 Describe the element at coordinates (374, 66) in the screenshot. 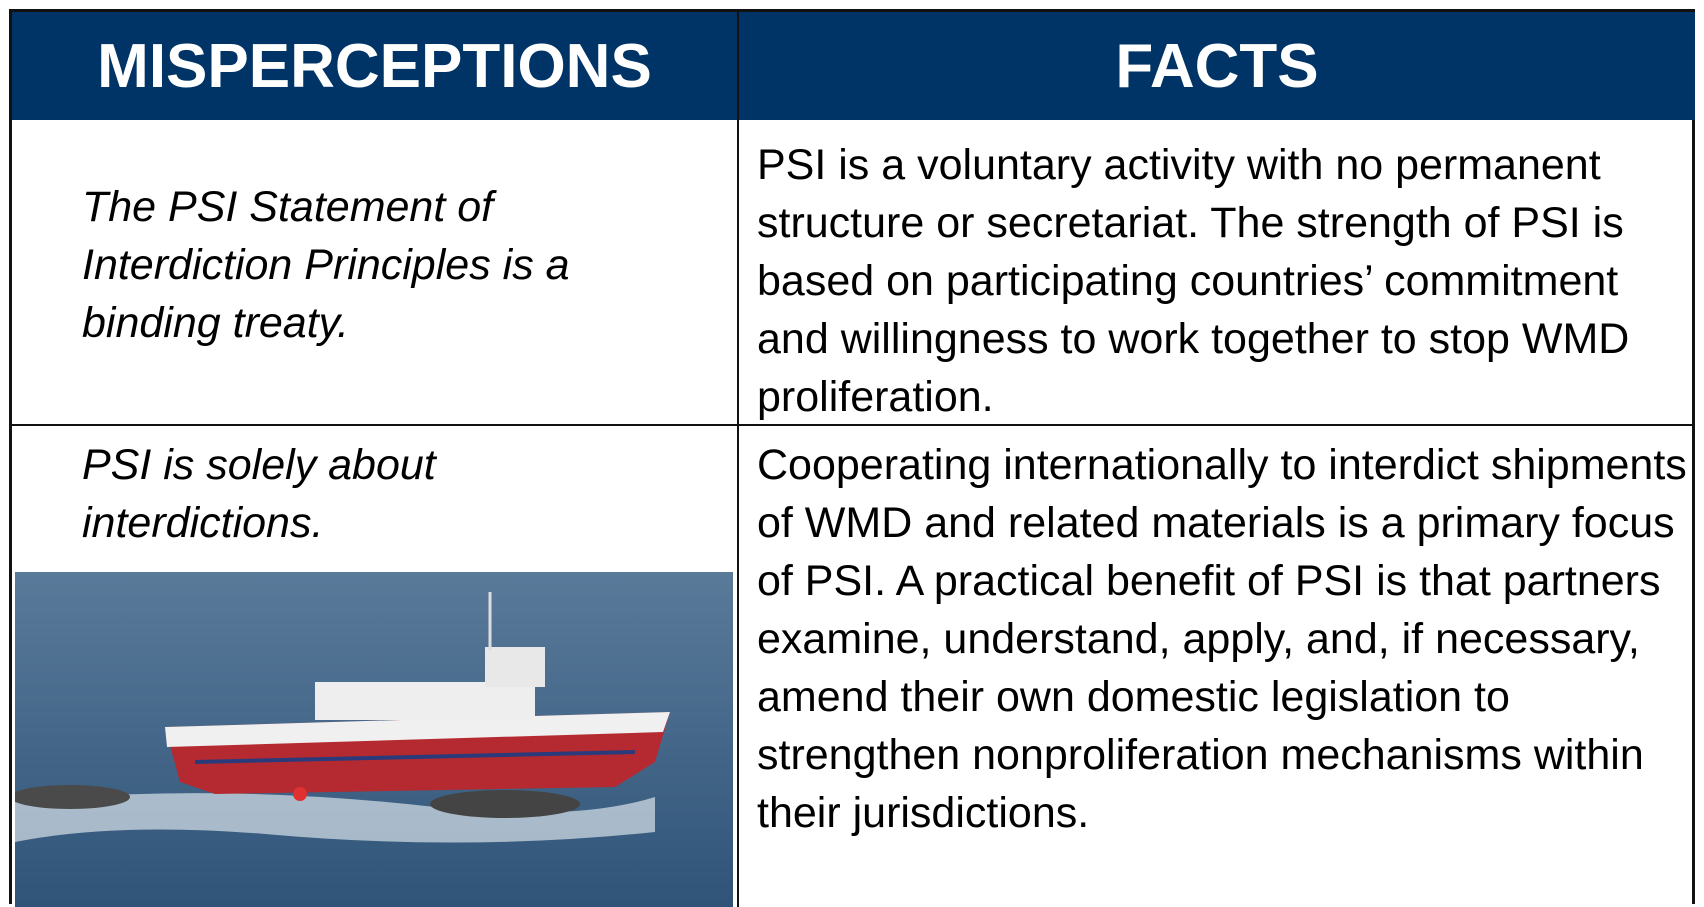

I see `header-cell: MISPERCEPTIONS` at that location.